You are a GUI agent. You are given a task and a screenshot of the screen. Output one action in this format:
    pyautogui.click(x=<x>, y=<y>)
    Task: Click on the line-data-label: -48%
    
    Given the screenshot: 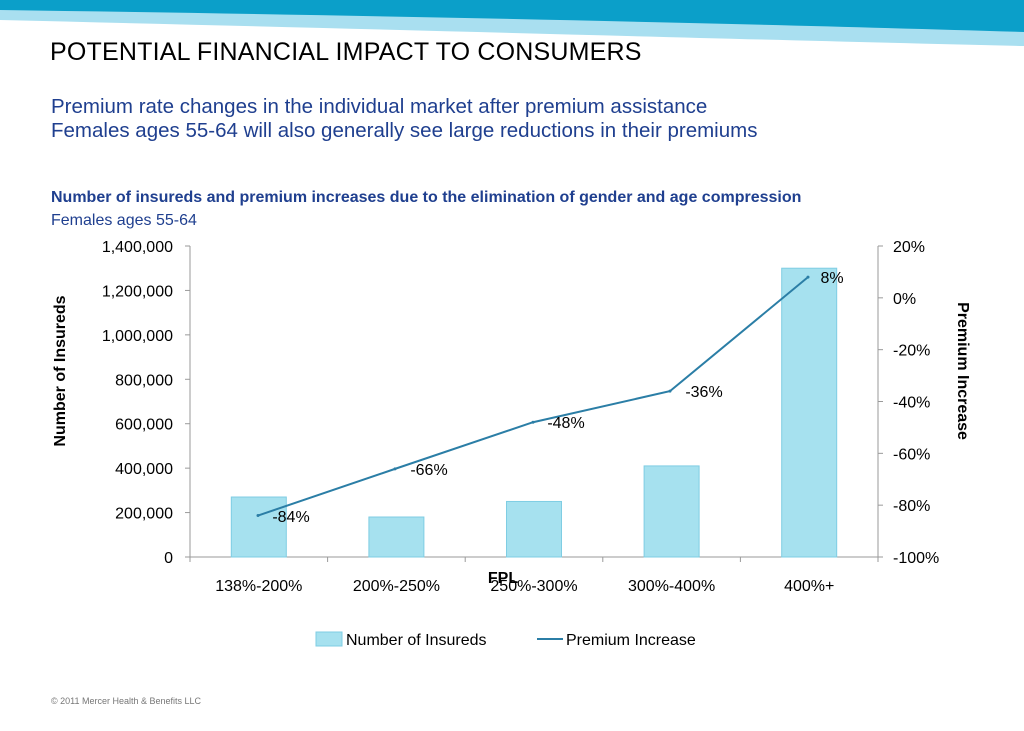 What is the action you would take?
    pyautogui.click(x=565, y=423)
    